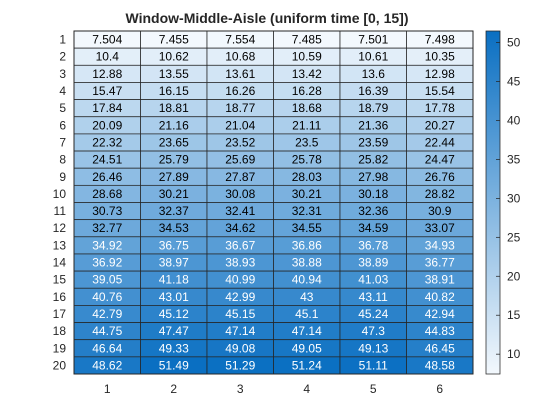  What do you see at coordinates (440, 297) in the screenshot?
I see `heatmap-cell-label: 40.82` at bounding box center [440, 297].